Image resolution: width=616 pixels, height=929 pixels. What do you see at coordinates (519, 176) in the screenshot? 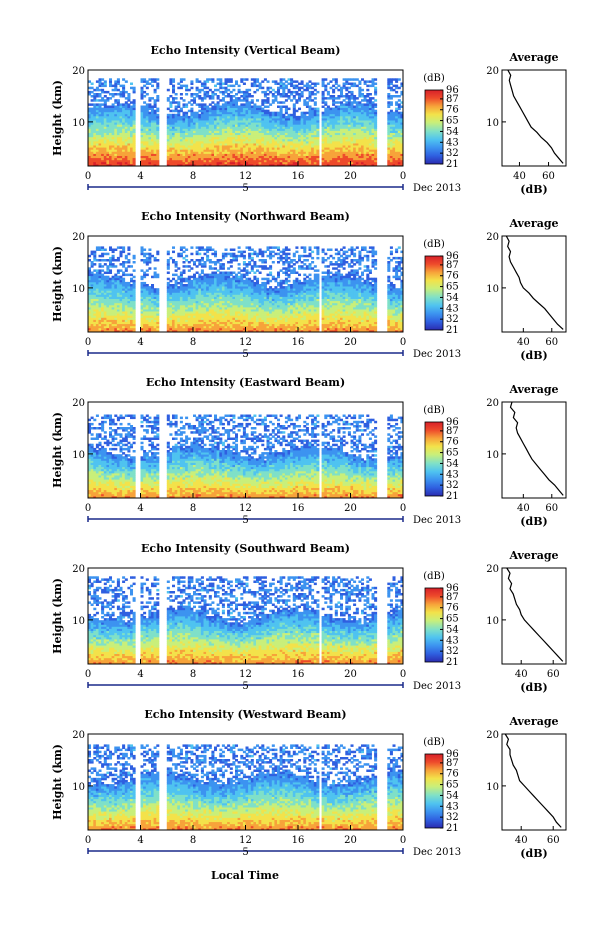
I see `average-x-tick-label: 40` at bounding box center [519, 176].